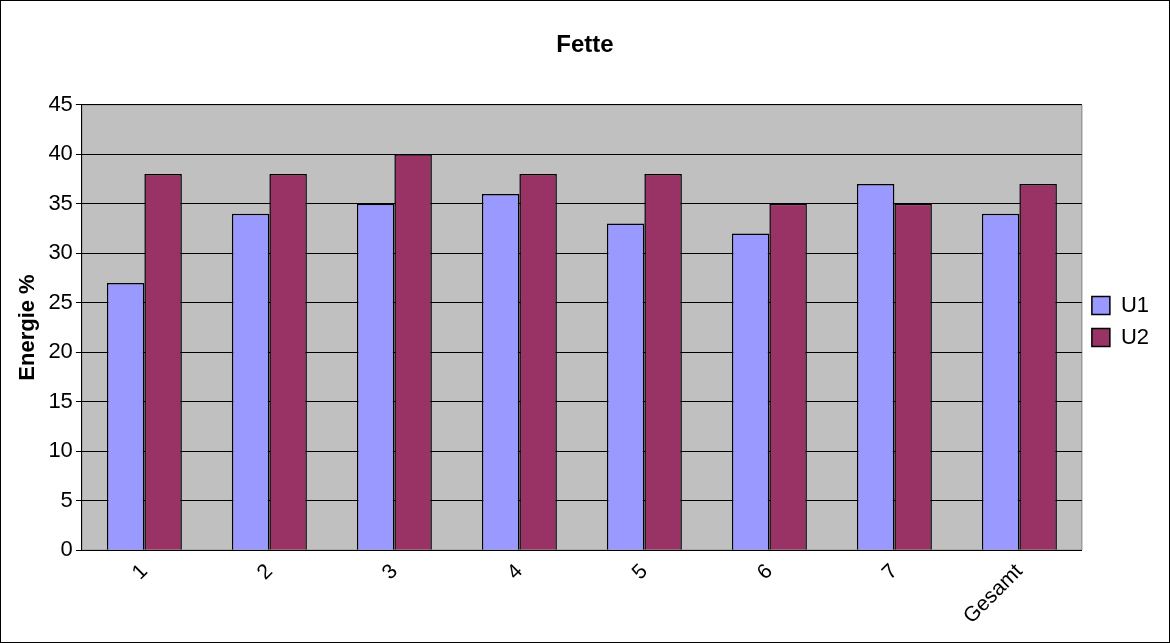 Image resolution: width=1170 pixels, height=643 pixels. Describe the element at coordinates (66, 499) in the screenshot. I see `y-tick-label: 5` at that location.